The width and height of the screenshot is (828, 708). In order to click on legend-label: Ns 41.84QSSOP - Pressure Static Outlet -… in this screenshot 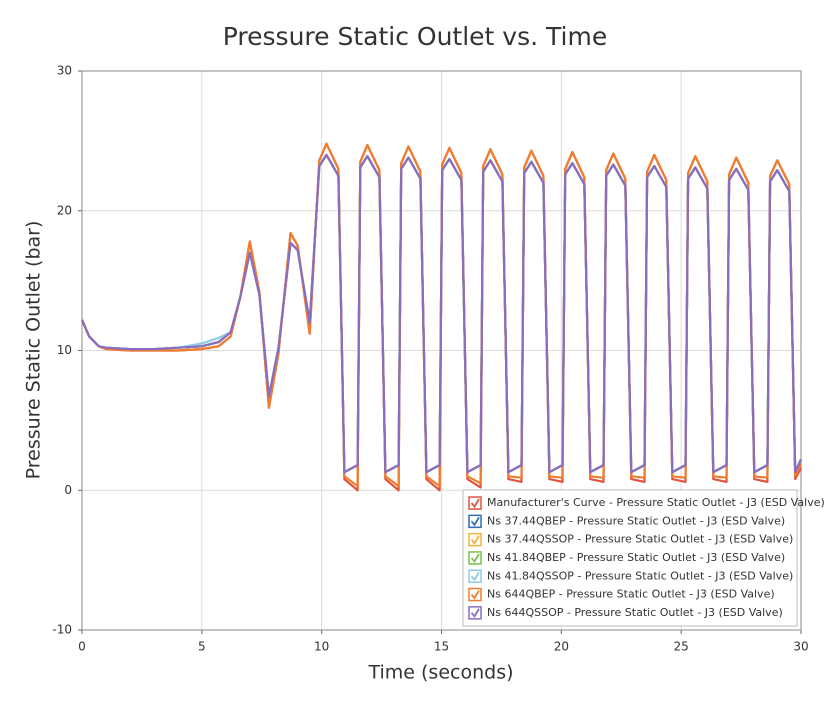, I will do `click(640, 575)`.